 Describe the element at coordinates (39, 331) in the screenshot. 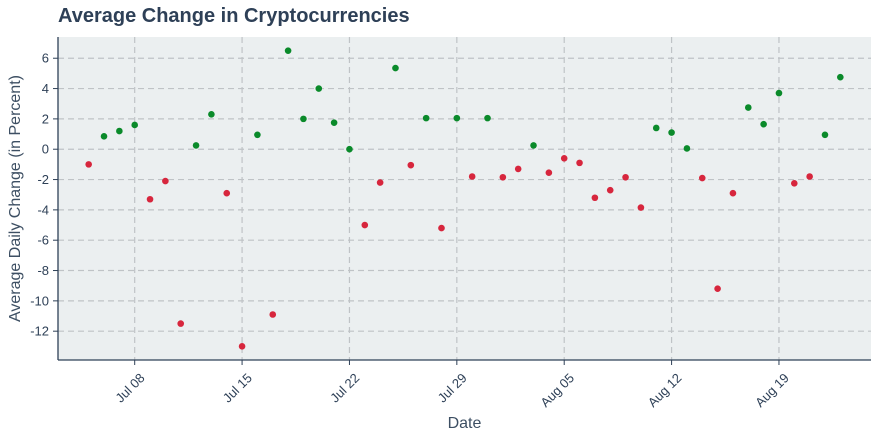

I see `y-tick-label: -12` at that location.